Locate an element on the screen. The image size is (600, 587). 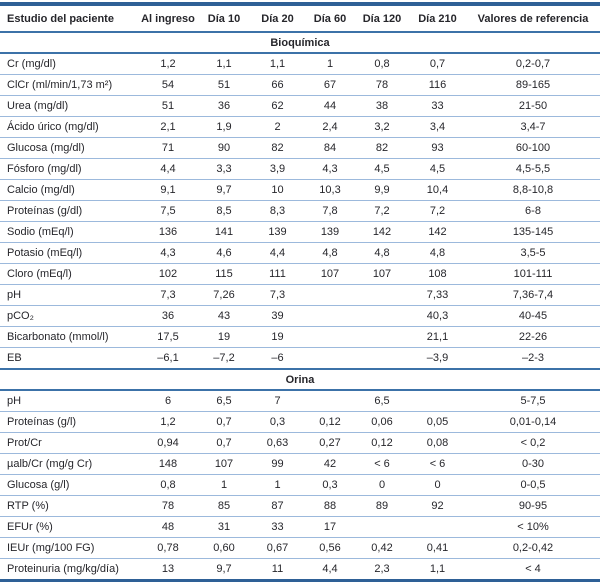
cell-value: 39 is located at coordinates (277, 316).